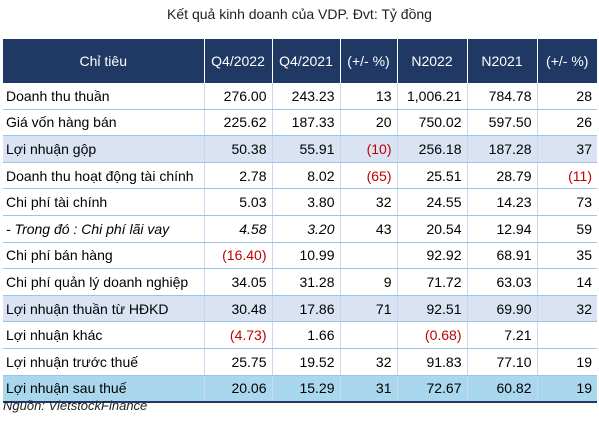 The width and height of the screenshot is (599, 421). I want to click on table-row: Lợi nhuận khác (4.73) 1.66 (0.68) 7.21, so click(300, 335).